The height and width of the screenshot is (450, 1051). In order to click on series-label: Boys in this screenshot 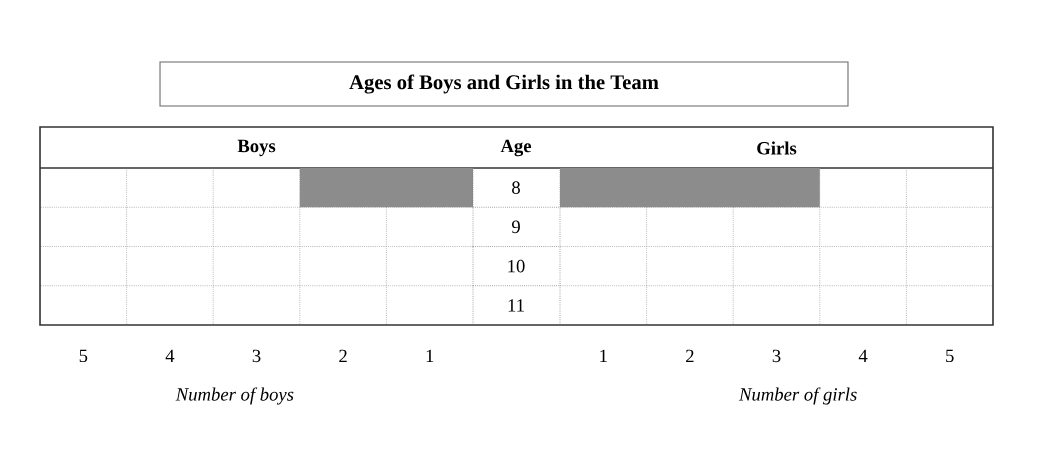, I will do `click(256, 148)`.